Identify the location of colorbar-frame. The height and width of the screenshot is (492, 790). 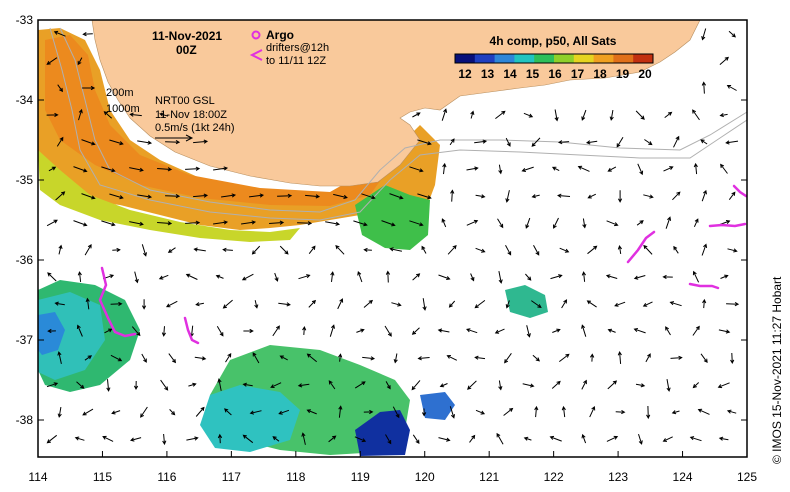
(554, 58).